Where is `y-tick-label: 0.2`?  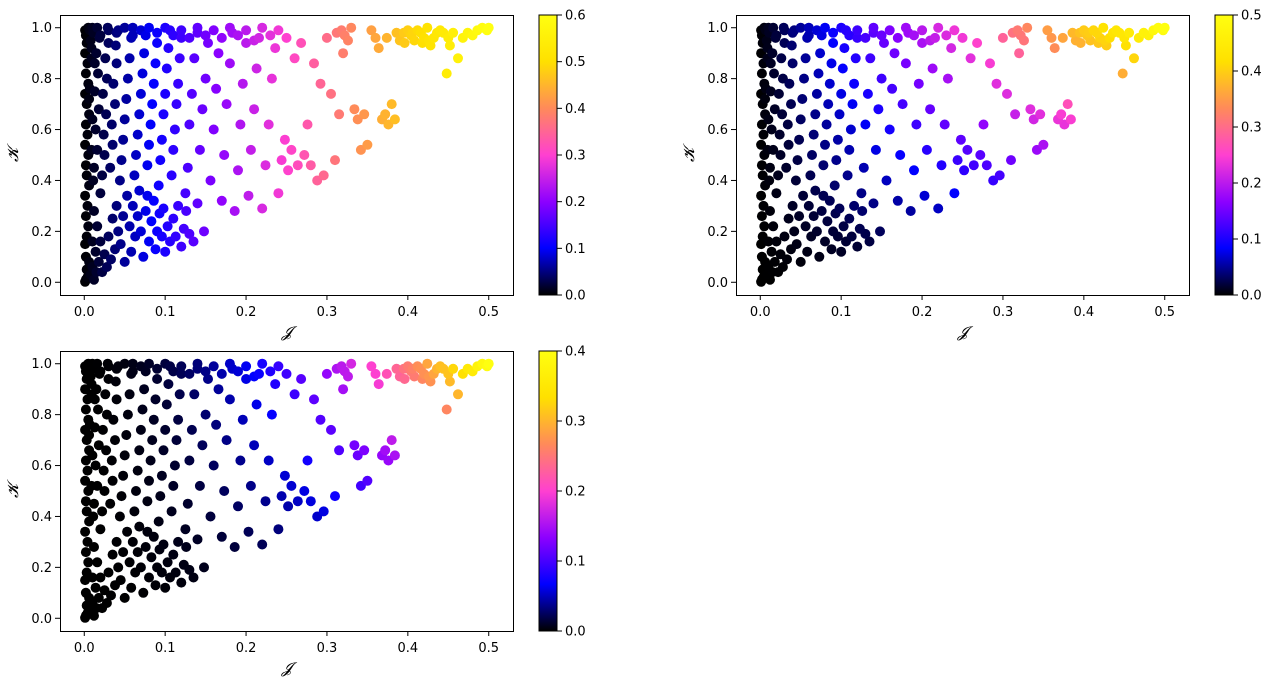
y-tick-label: 0.2 is located at coordinates (41, 568).